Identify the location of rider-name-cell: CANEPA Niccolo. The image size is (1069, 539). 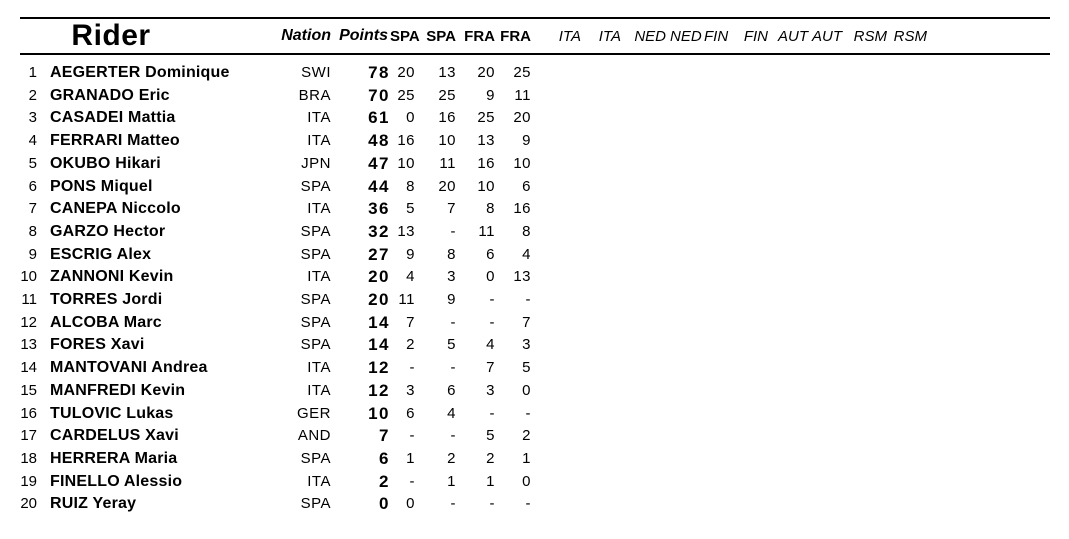
(115, 209).